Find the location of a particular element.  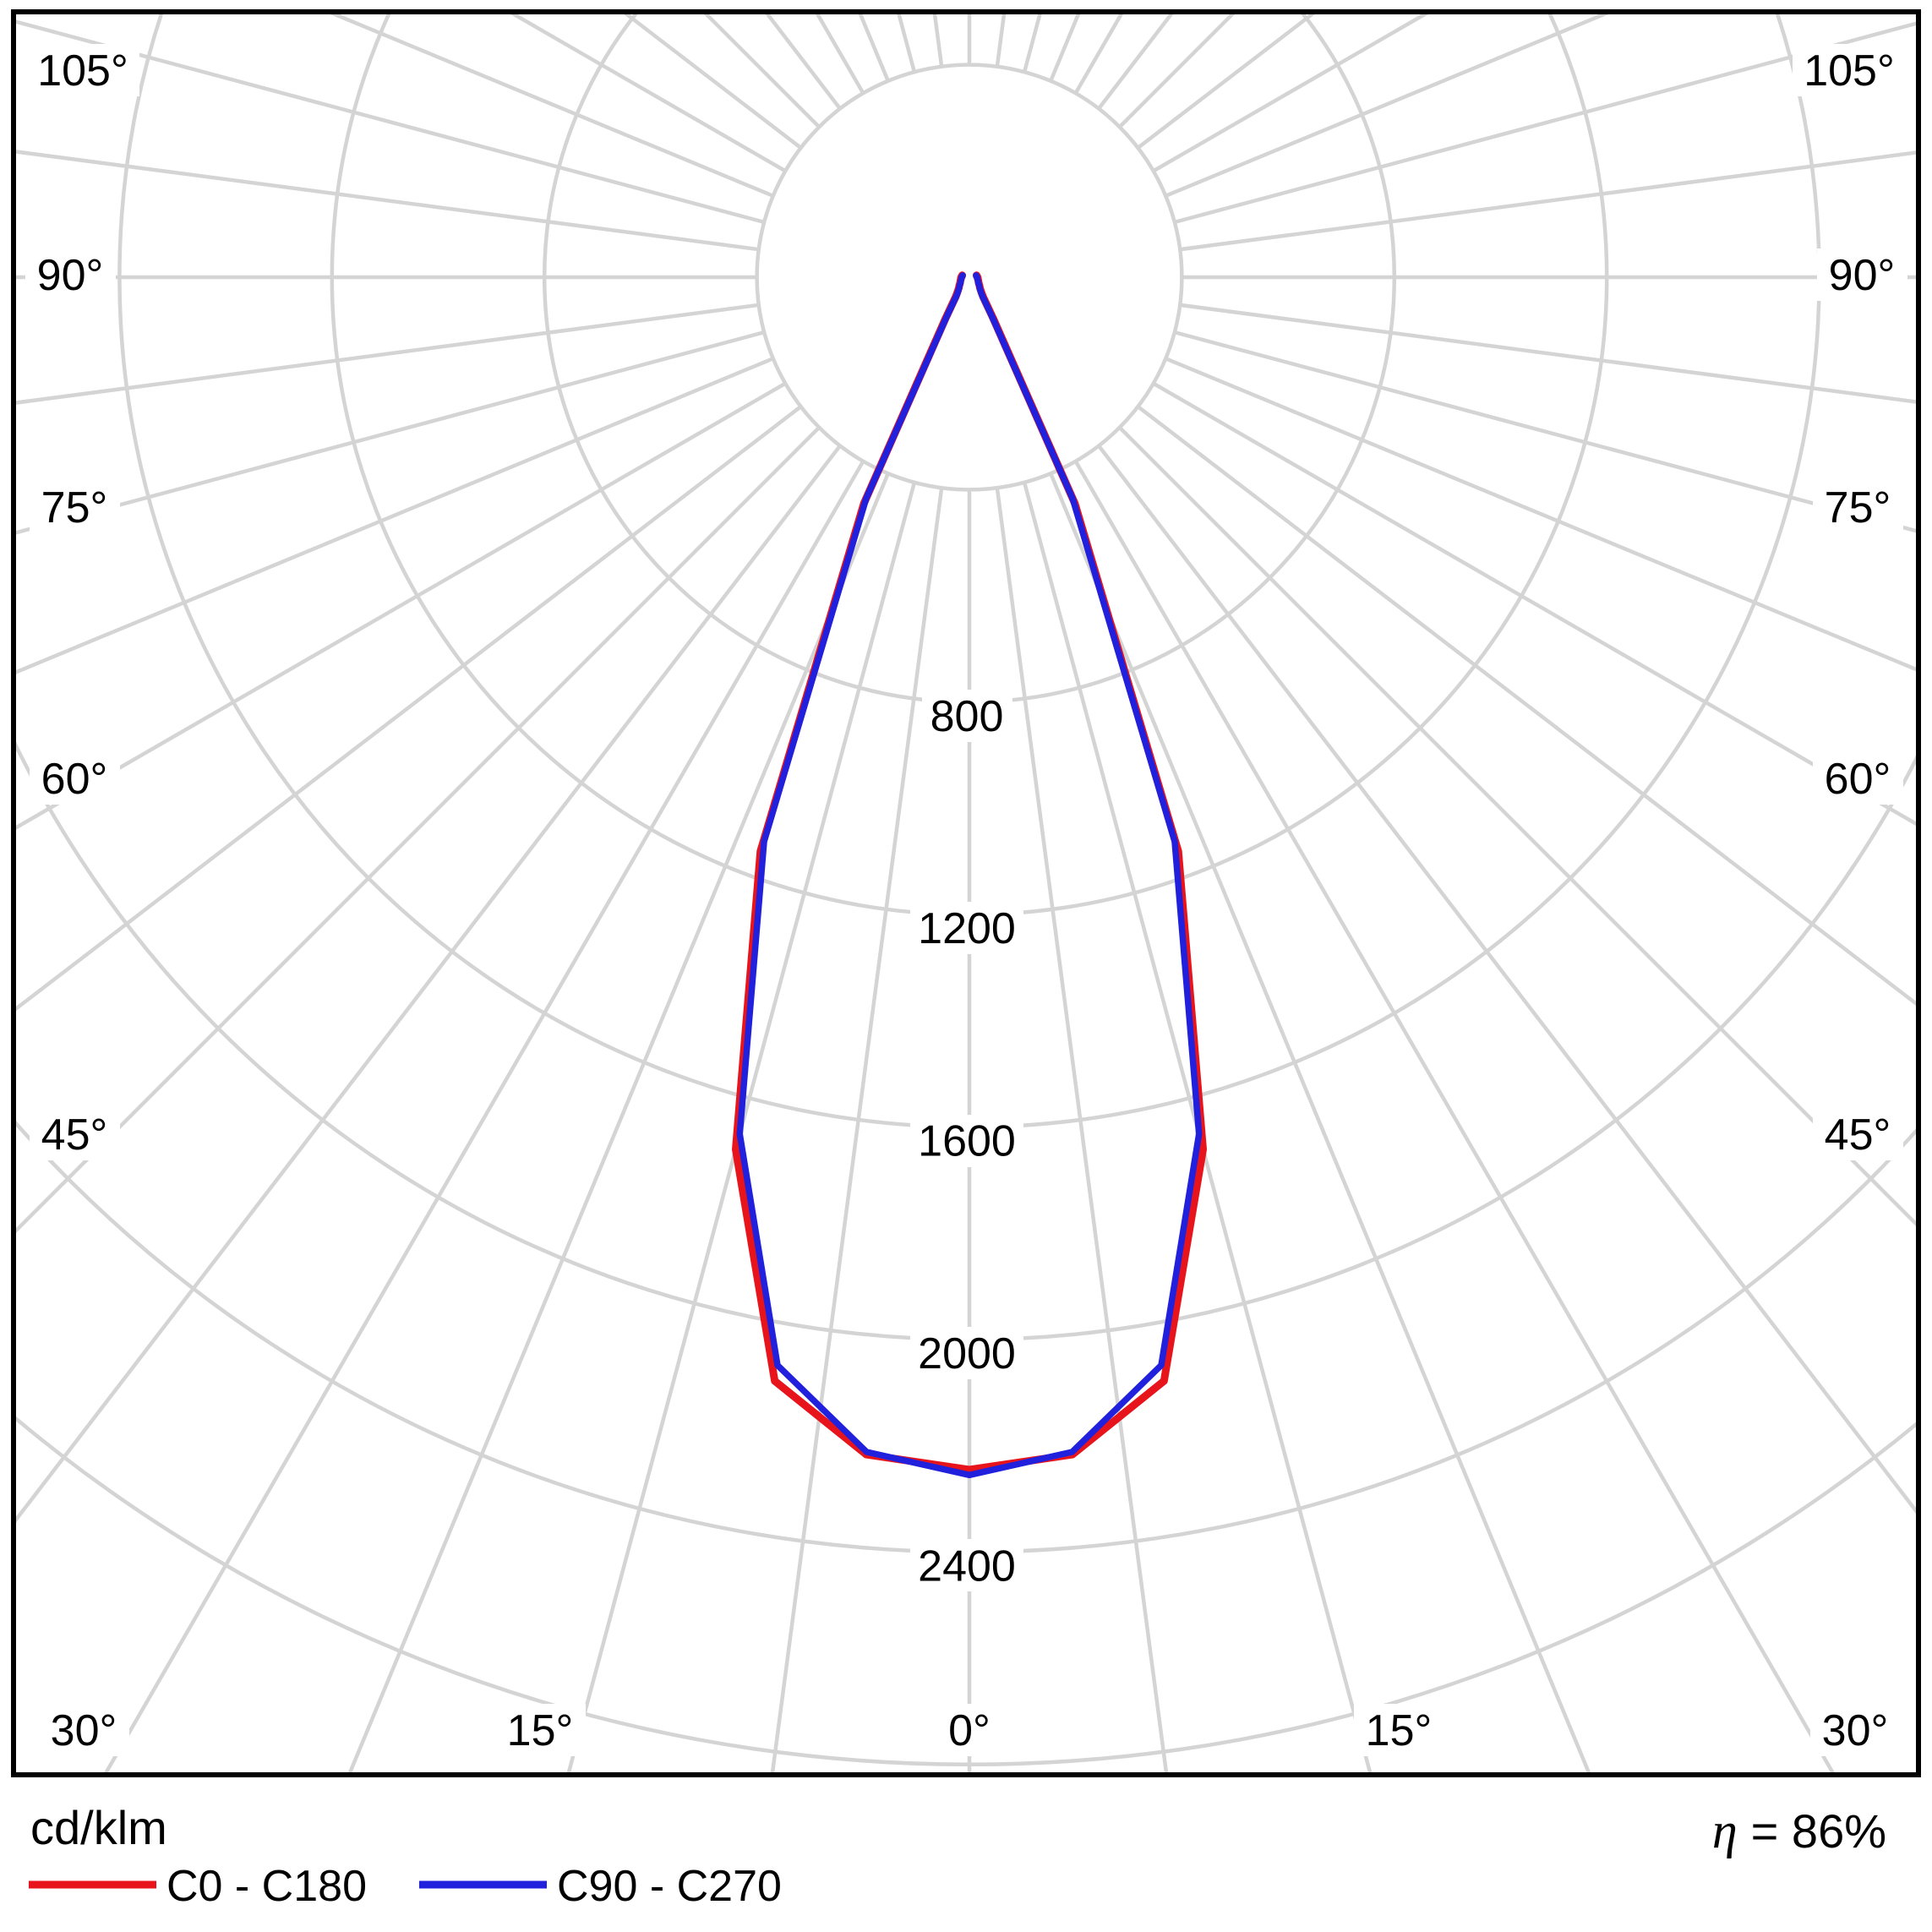

angle-tick-label-0-bg is located at coordinates (82, 70).